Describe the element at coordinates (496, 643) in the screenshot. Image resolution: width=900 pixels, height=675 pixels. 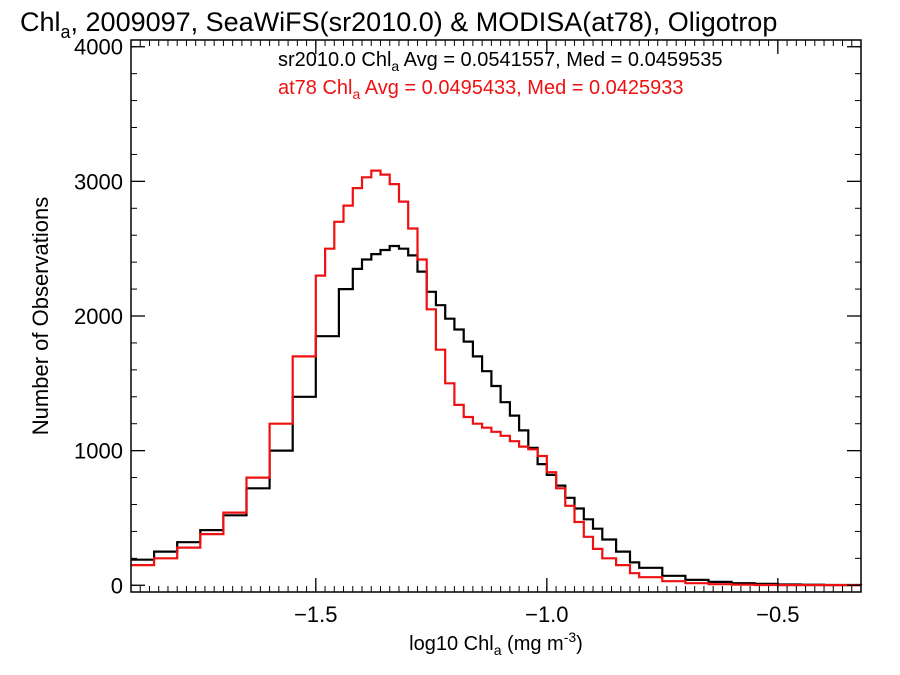
I see `x-axis-label: log10 Chla (mg m-3)` at that location.